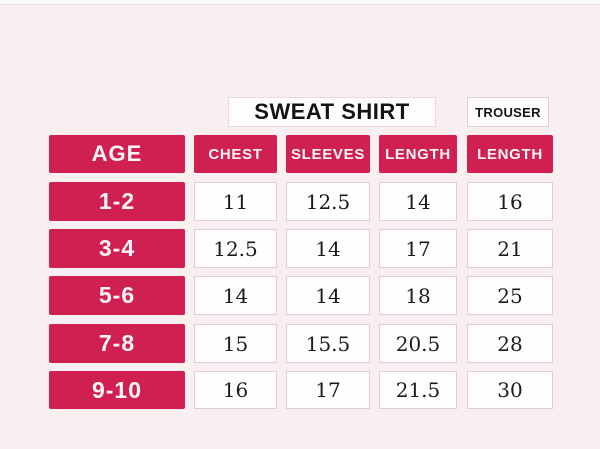  Describe the element at coordinates (328, 343) in the screenshot. I see `value-cell-sleeves: 15.5` at that location.